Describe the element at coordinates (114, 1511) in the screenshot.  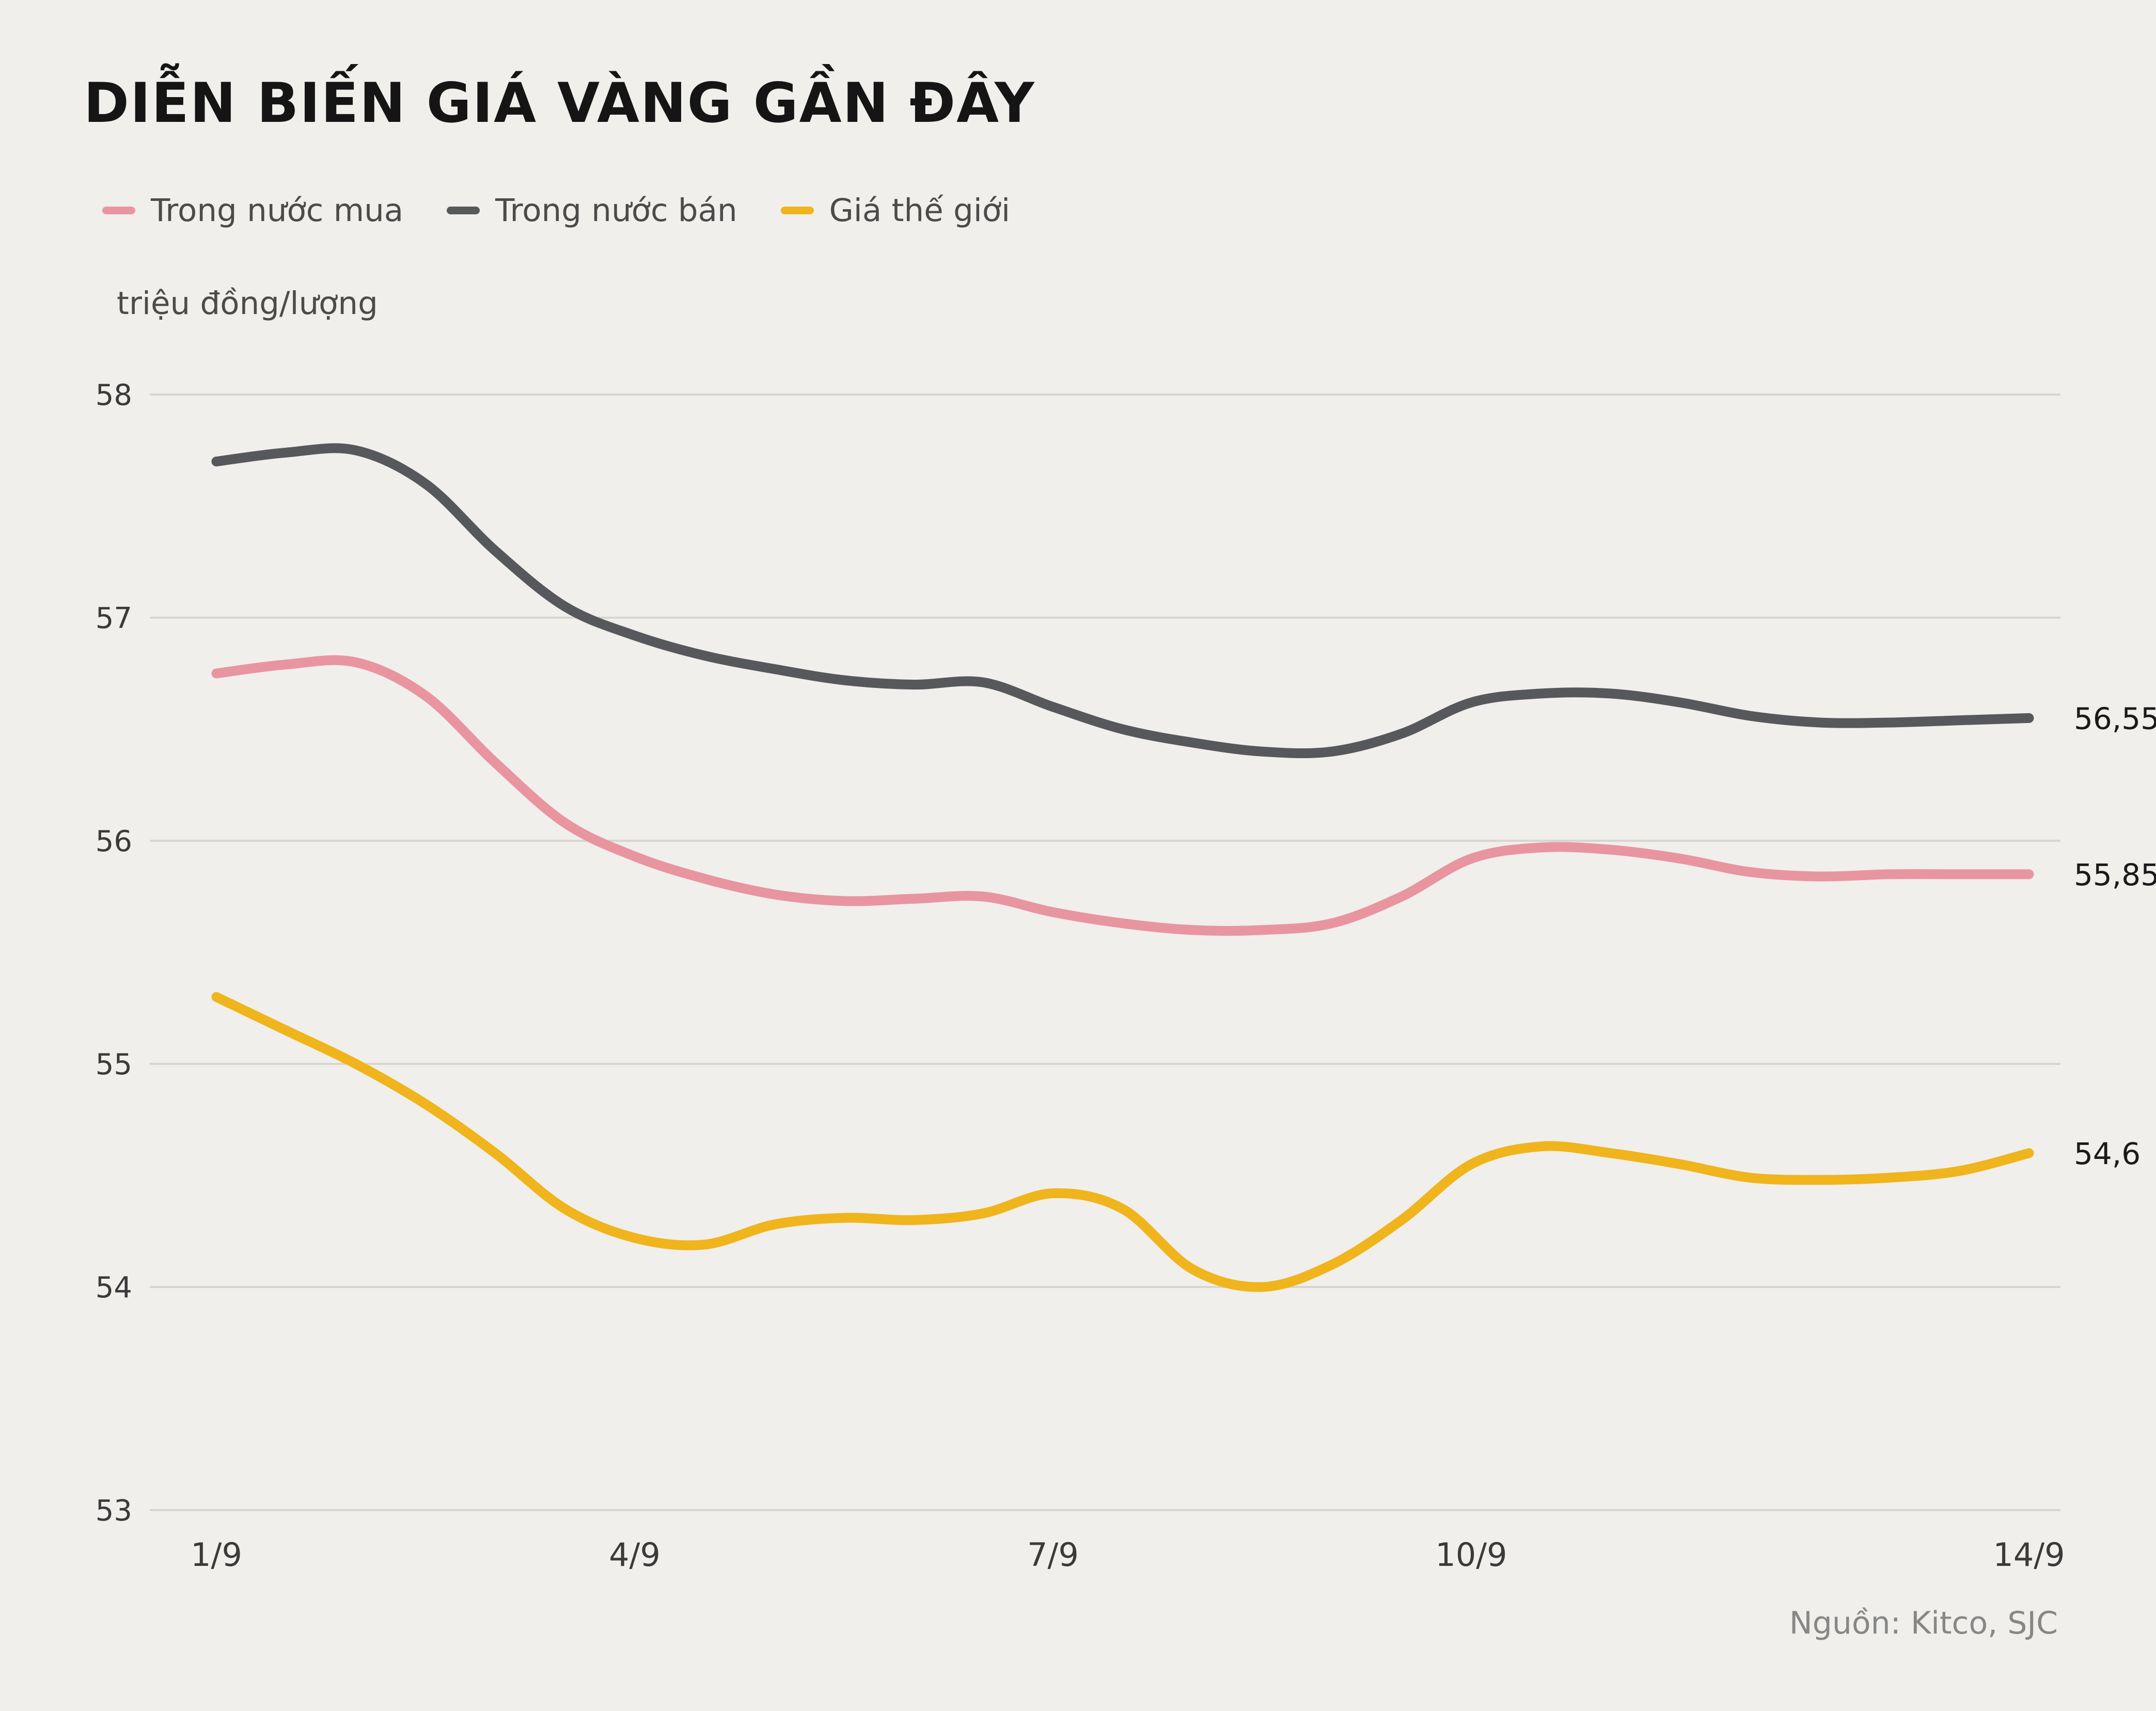
I see `y-tick-label: 53` at that location.